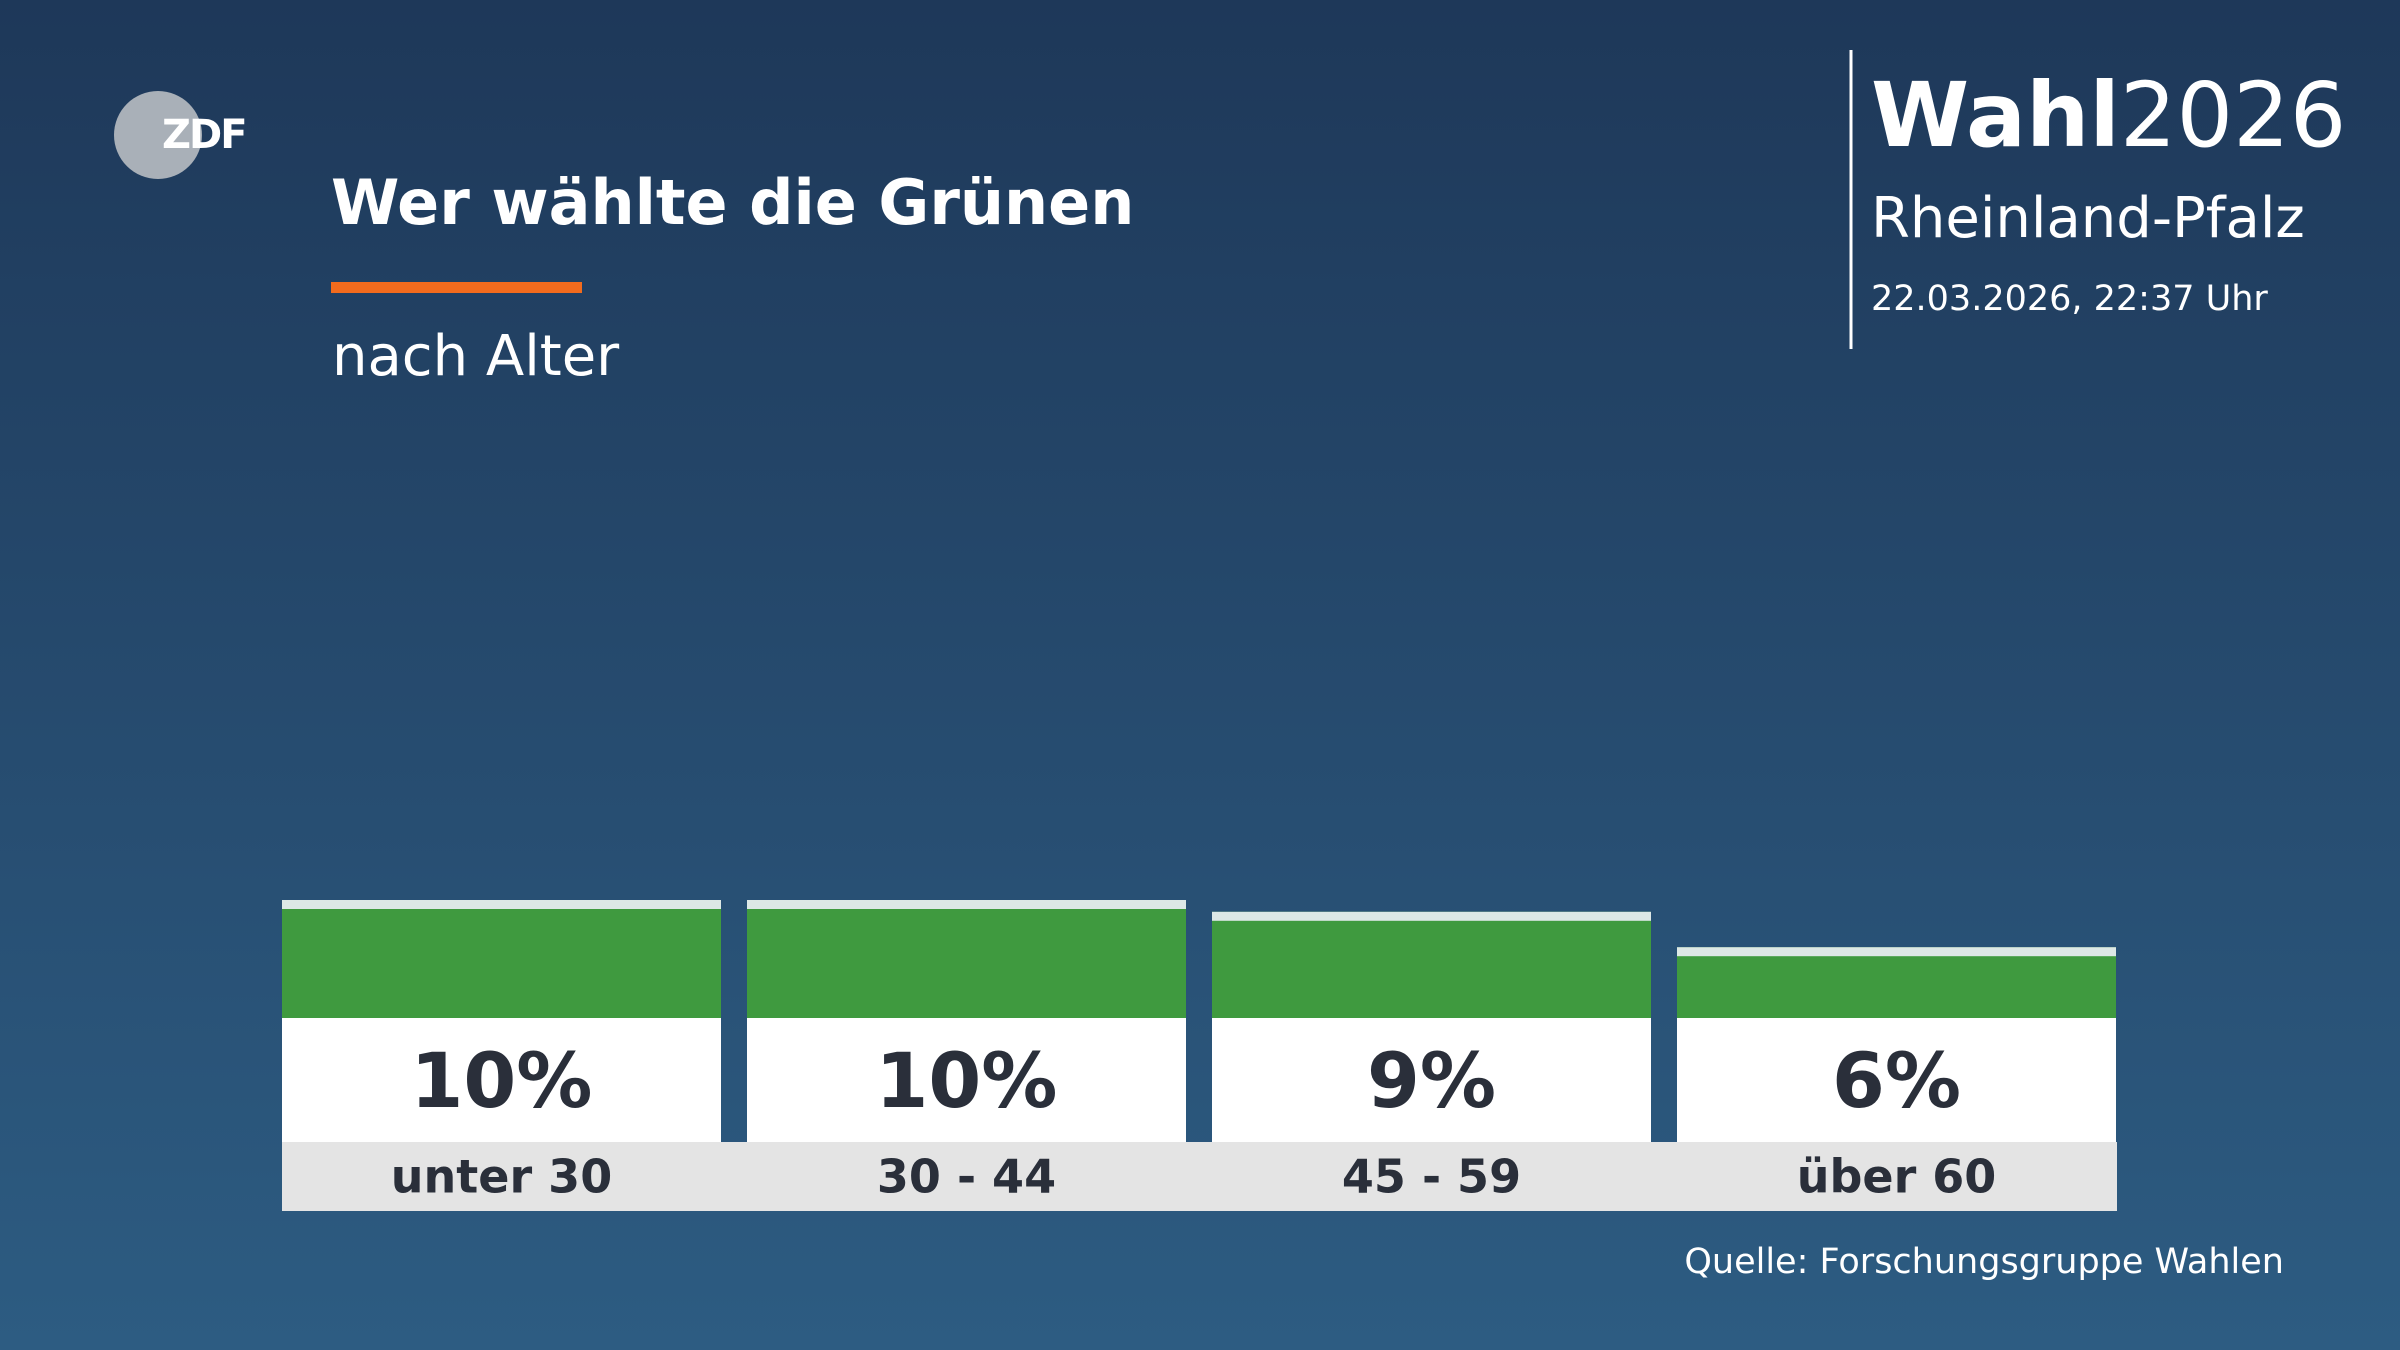  Describe the element at coordinates (732, 202) in the screenshot. I see `chart-title: Wer wählte die Grünen` at that location.